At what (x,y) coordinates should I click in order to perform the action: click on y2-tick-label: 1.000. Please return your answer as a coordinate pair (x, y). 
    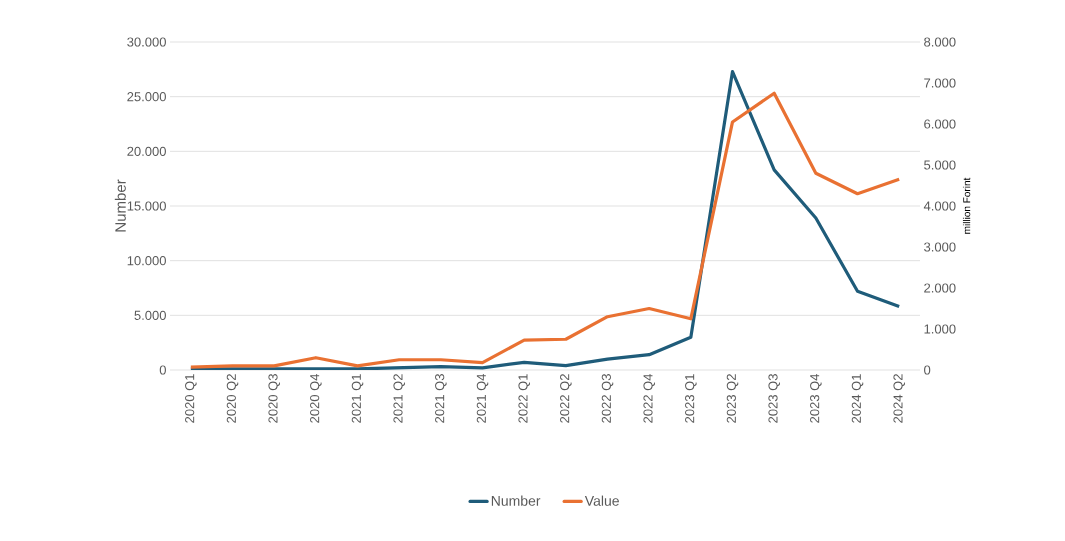
    Looking at the image, I should click on (940, 329).